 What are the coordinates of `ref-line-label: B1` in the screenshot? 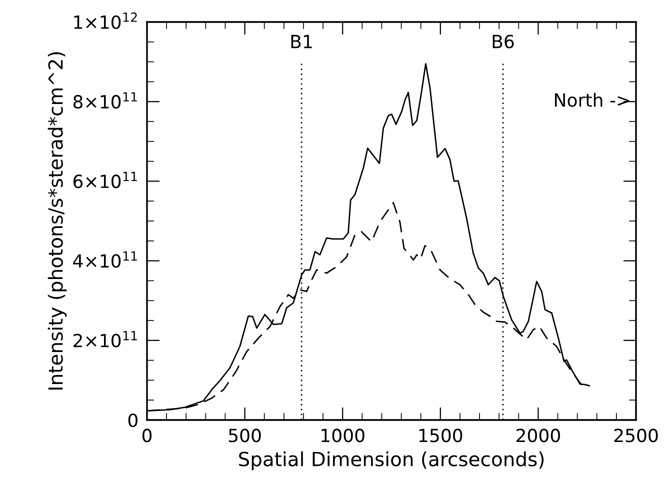 It's located at (301, 41).